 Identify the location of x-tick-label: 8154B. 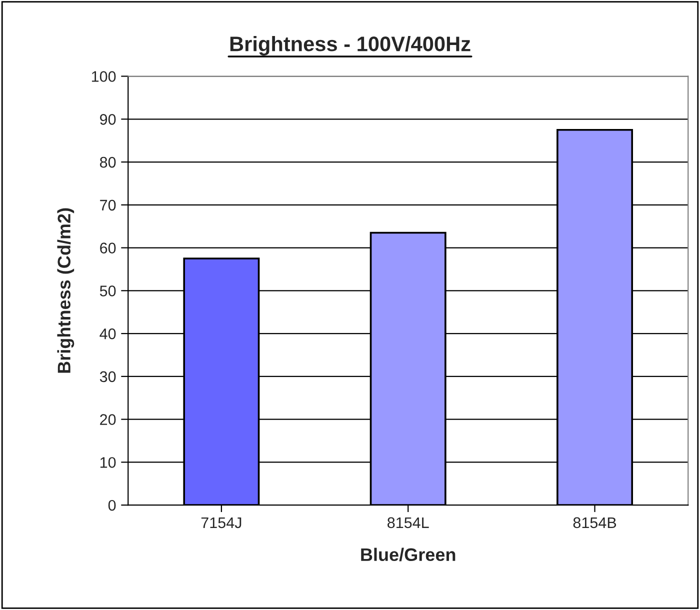
(594, 522).